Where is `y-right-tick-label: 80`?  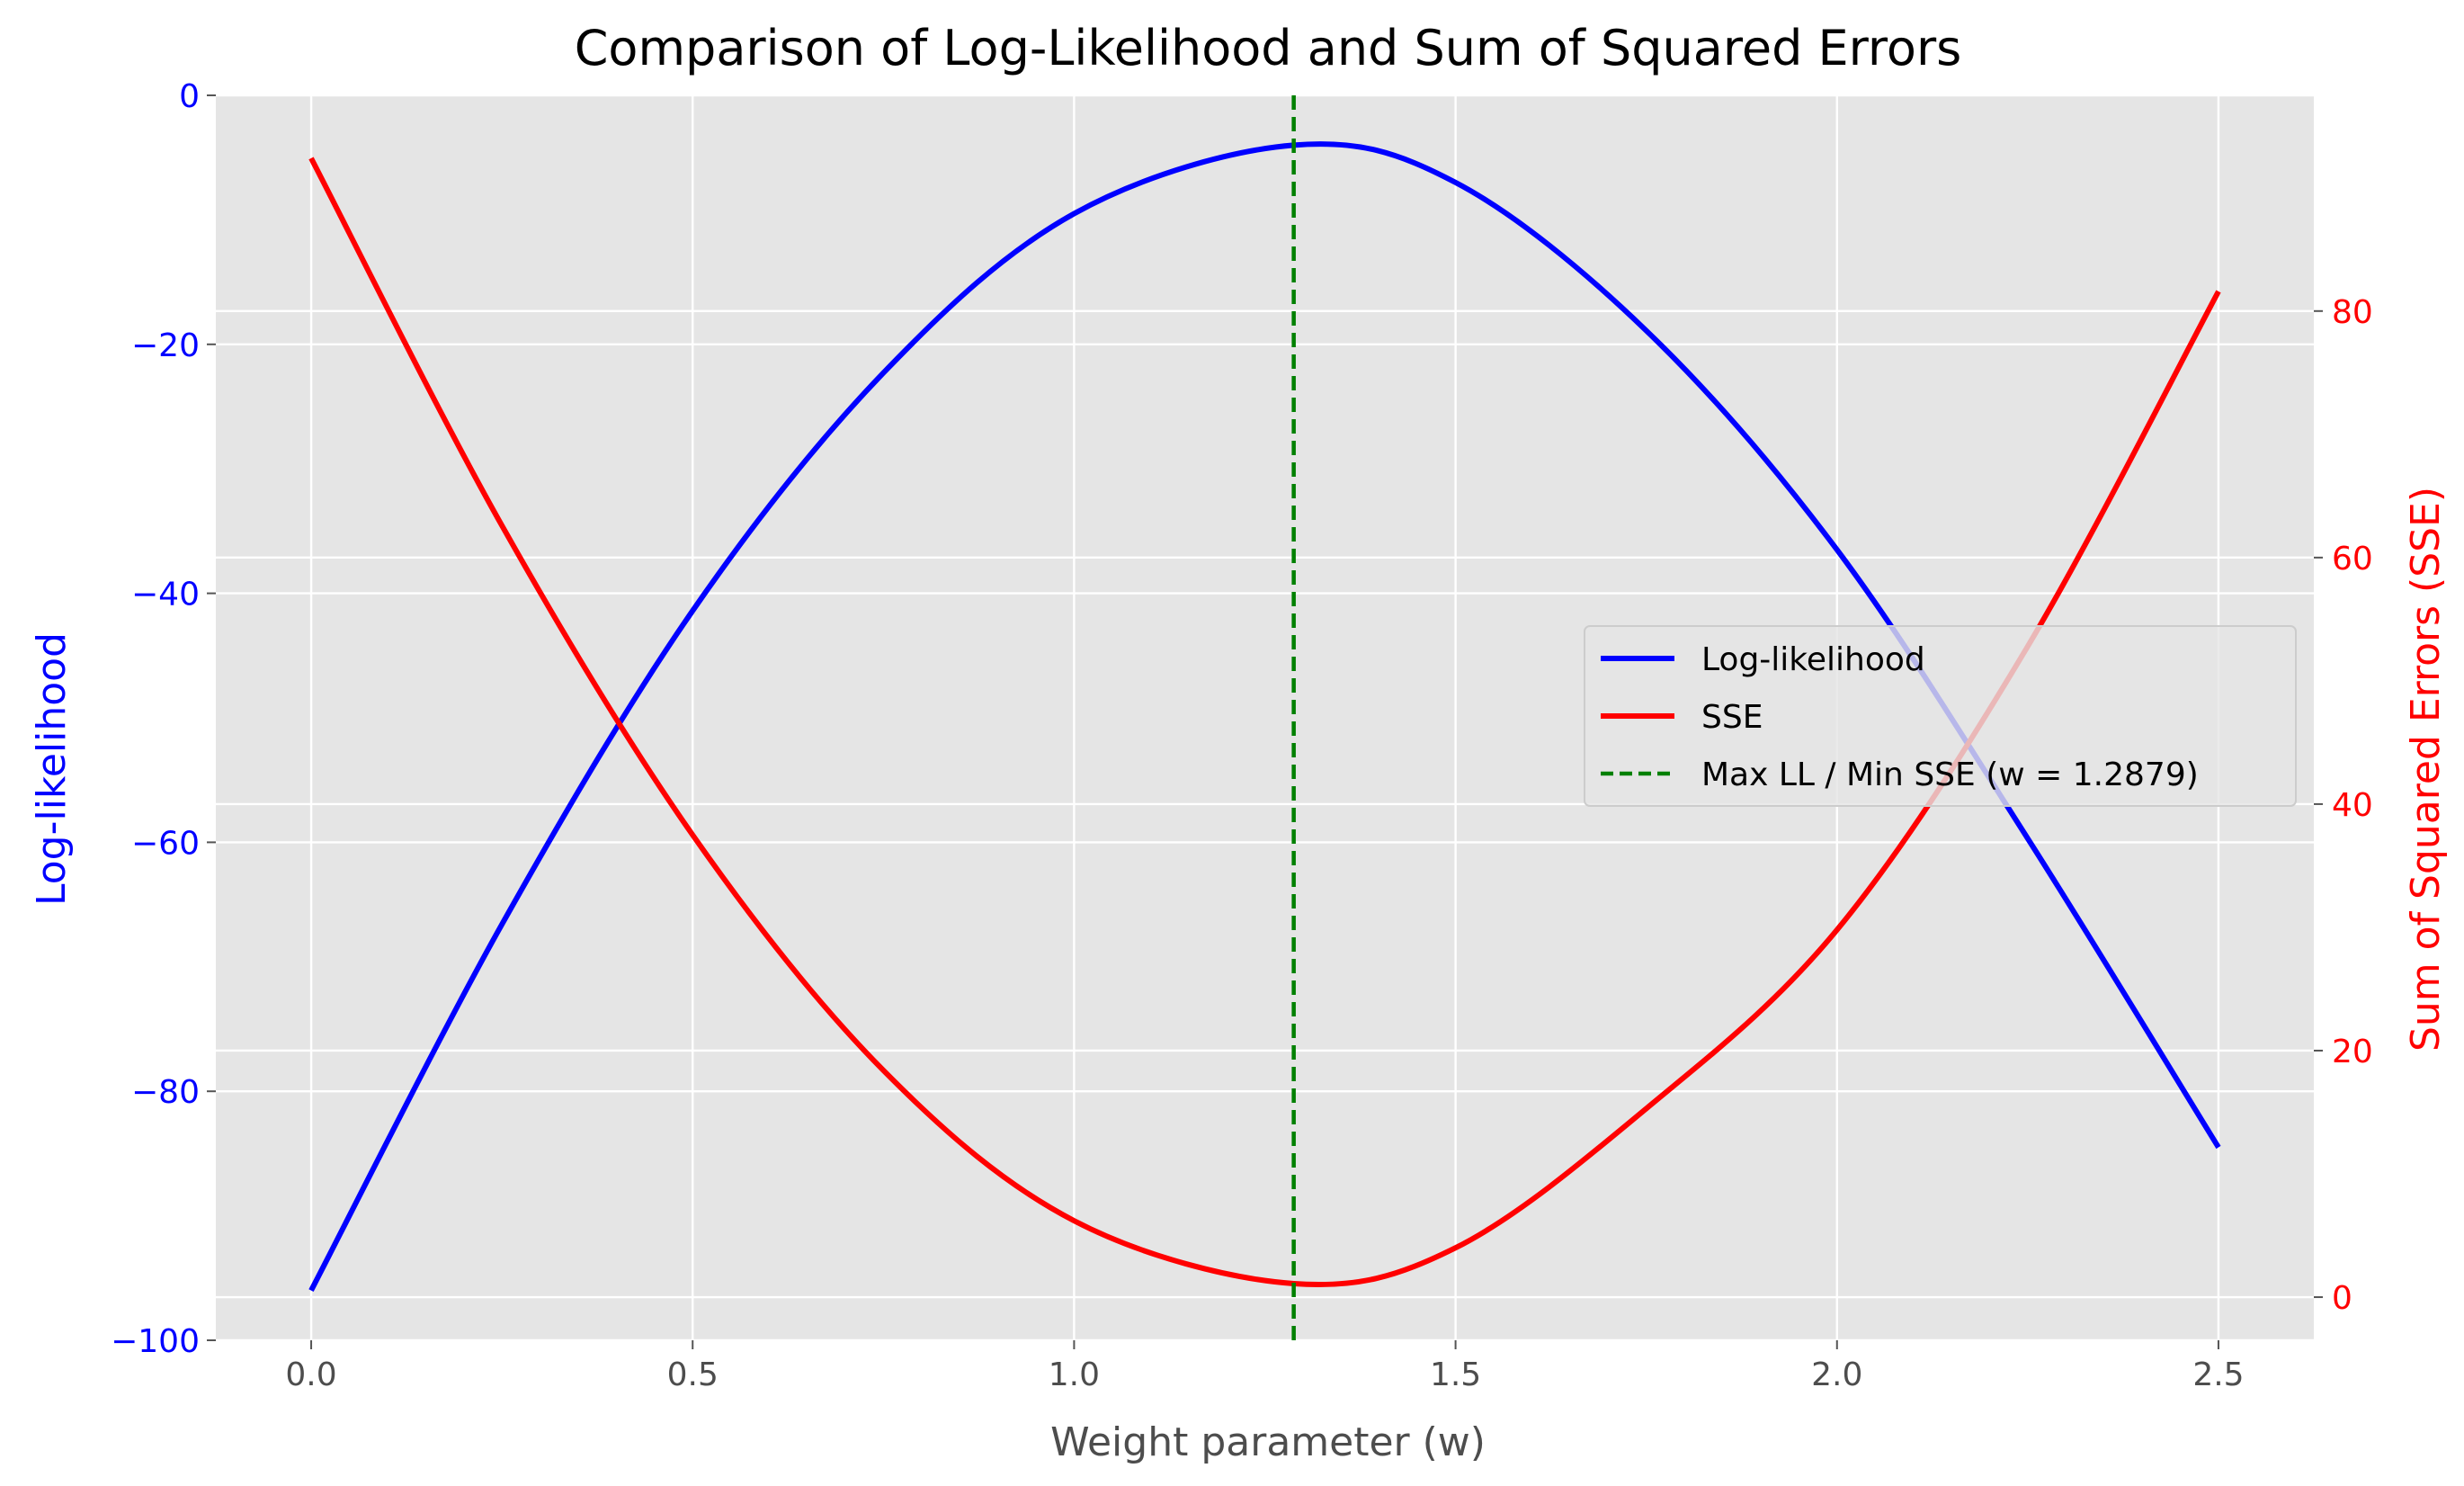
y-right-tick-label: 80 is located at coordinates (2352, 312).